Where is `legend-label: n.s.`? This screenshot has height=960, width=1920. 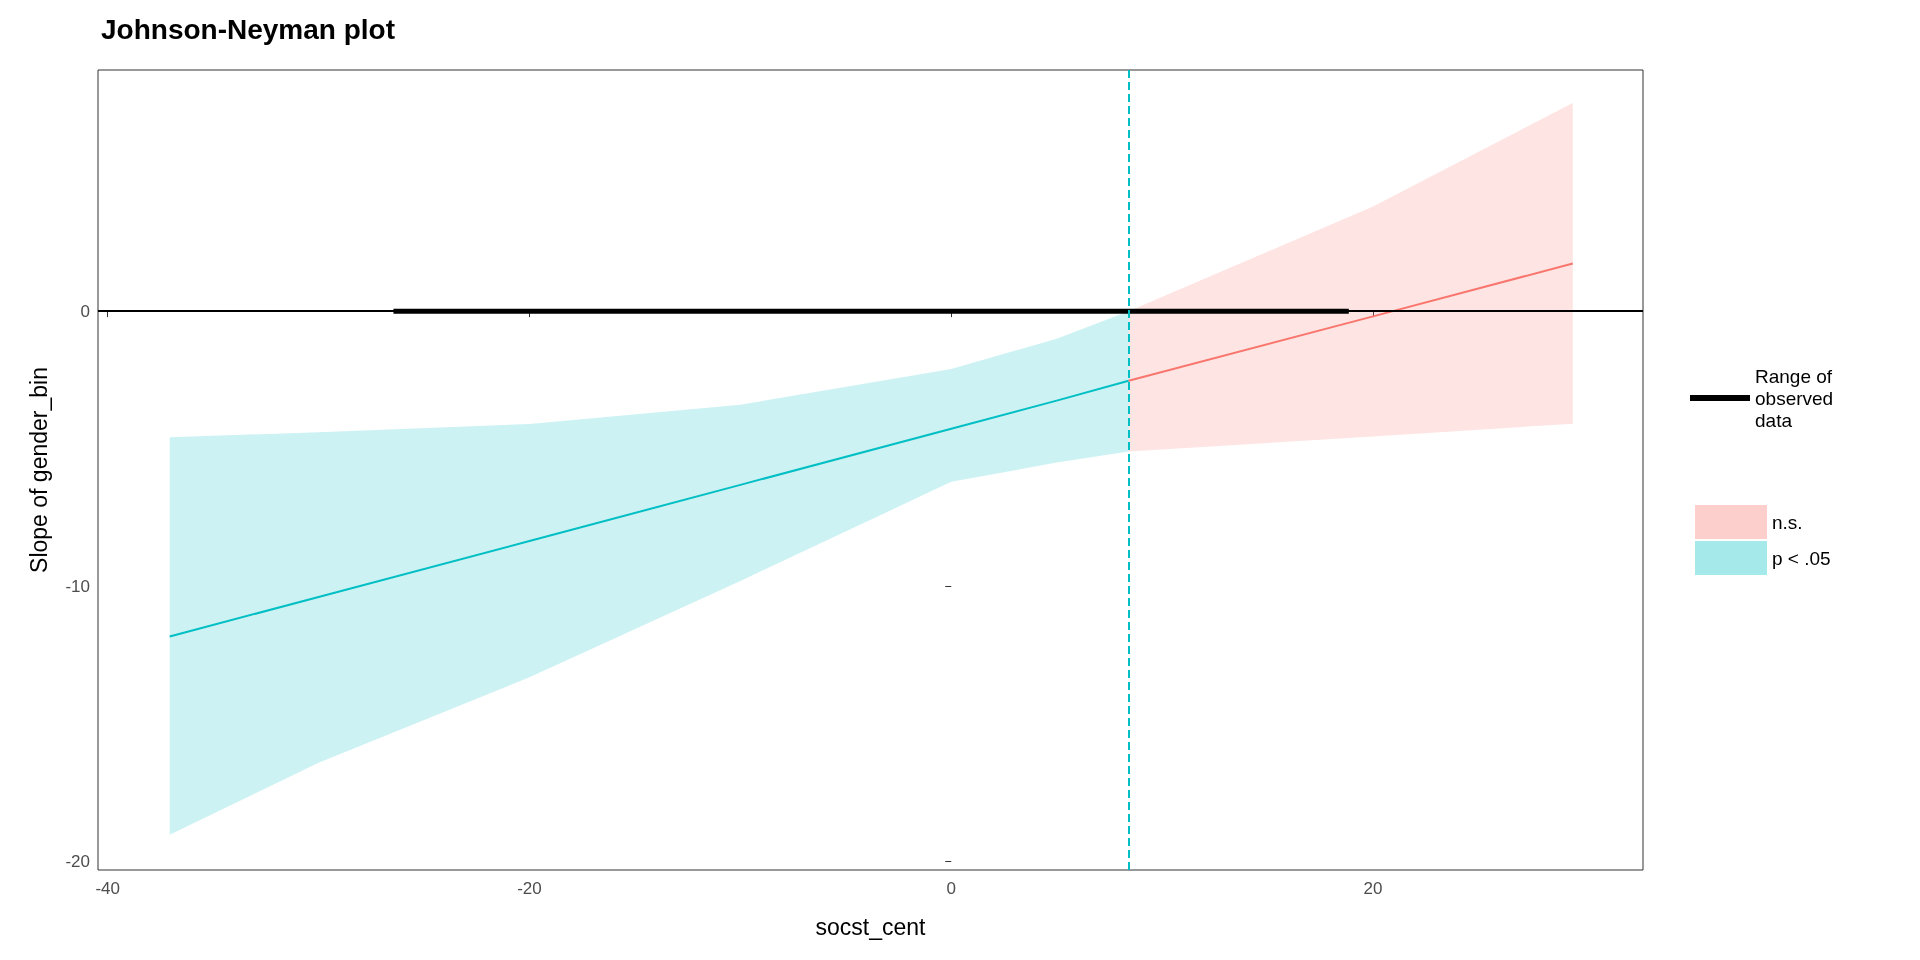 legend-label: n.s. is located at coordinates (1787, 522).